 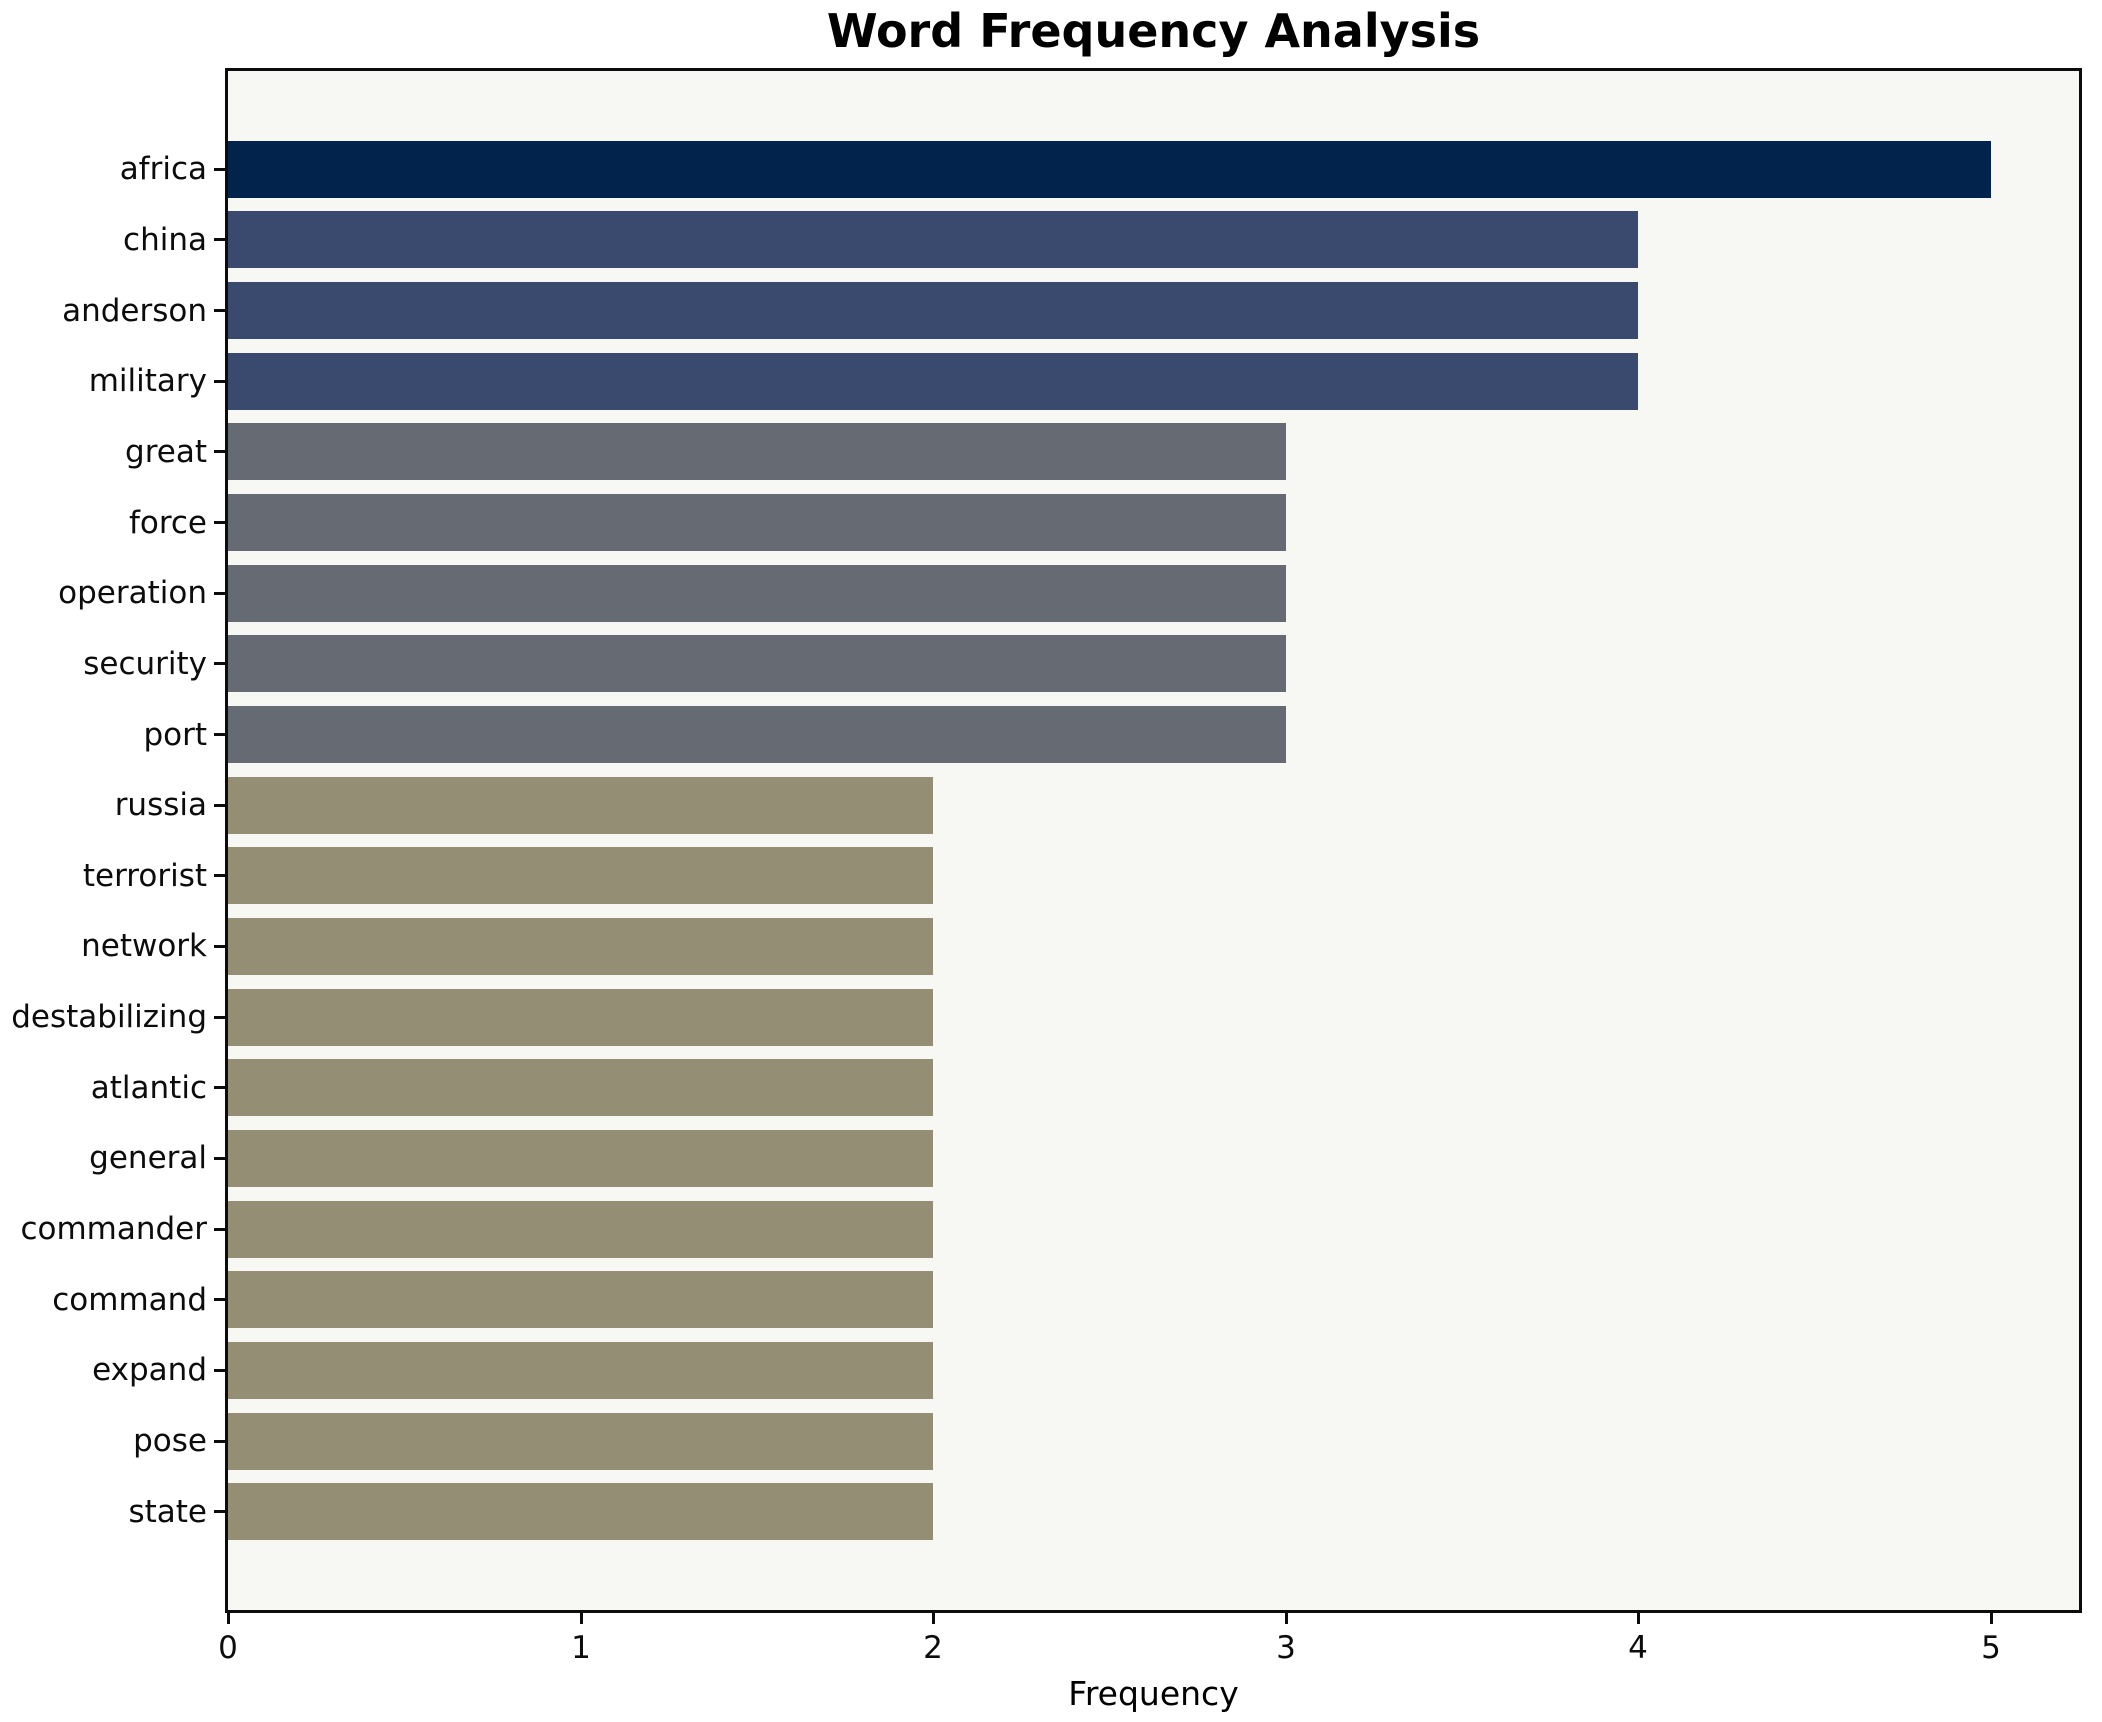 What do you see at coordinates (170, 1441) in the screenshot?
I see `y-tick-label: pose` at bounding box center [170, 1441].